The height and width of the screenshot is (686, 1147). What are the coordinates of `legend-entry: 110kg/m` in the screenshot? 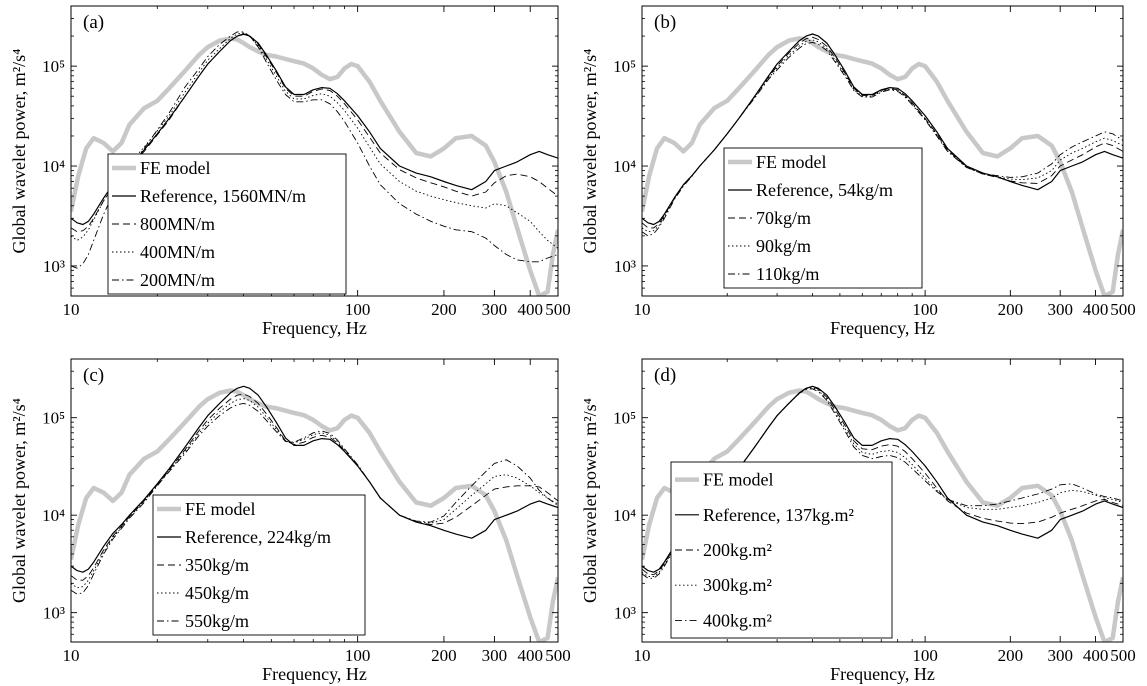 It's located at (787, 274).